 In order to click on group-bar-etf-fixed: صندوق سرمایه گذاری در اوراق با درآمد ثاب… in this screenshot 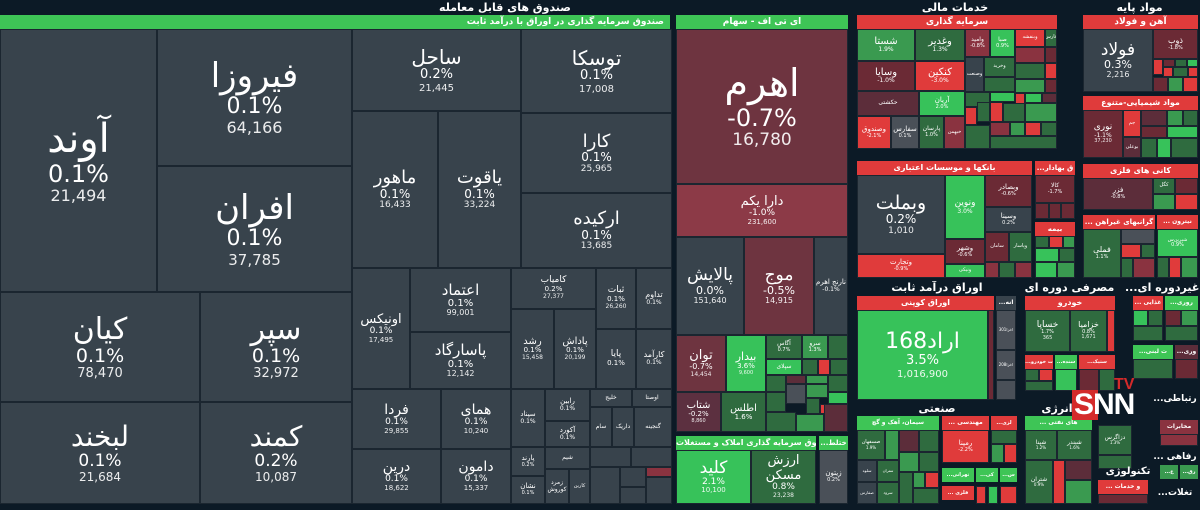, I will do `click(335, 22)`.